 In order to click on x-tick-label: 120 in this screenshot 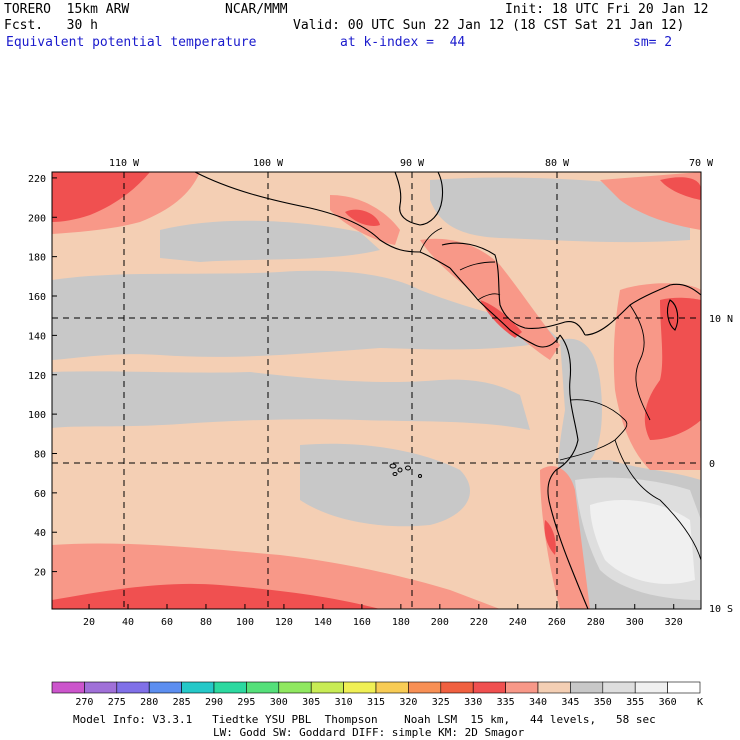, I will do `click(284, 622)`.